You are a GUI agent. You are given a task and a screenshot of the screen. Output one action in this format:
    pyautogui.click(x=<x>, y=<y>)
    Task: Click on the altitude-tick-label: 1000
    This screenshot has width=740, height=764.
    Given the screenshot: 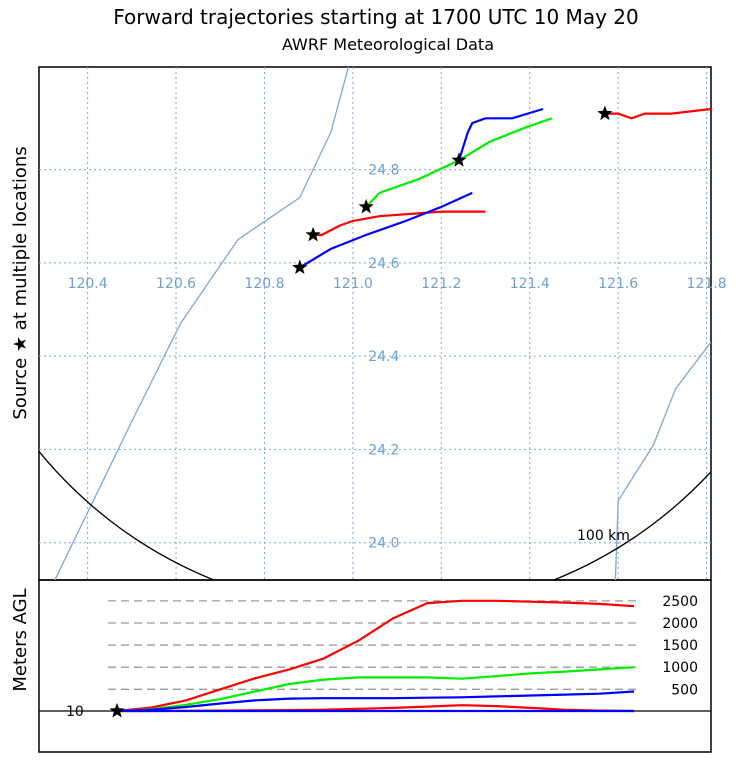 What is the action you would take?
    pyautogui.click(x=680, y=668)
    